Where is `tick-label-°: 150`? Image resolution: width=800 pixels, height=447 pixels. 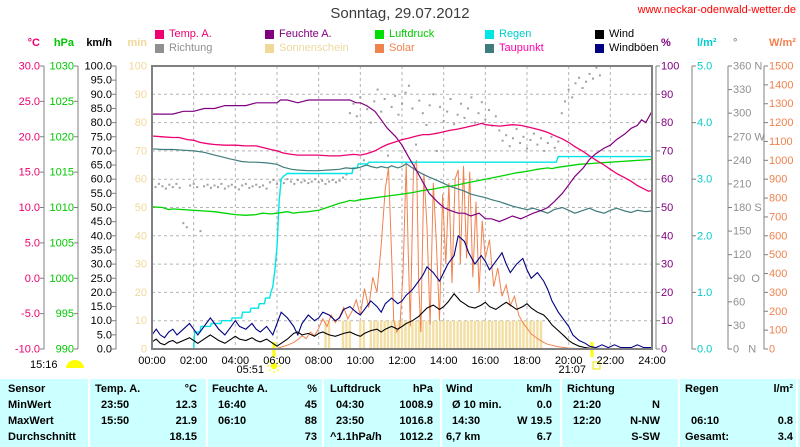 tick-label-°: 150 is located at coordinates (742, 232).